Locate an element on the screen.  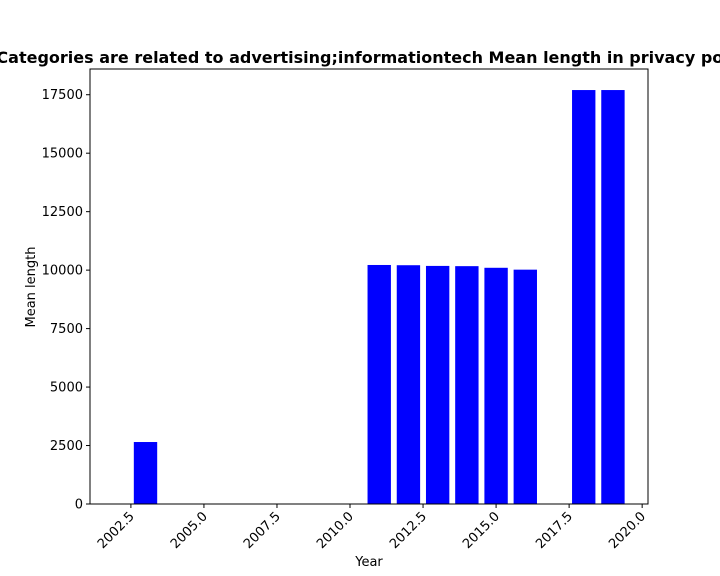
bar-2013 is located at coordinates (437, 384).